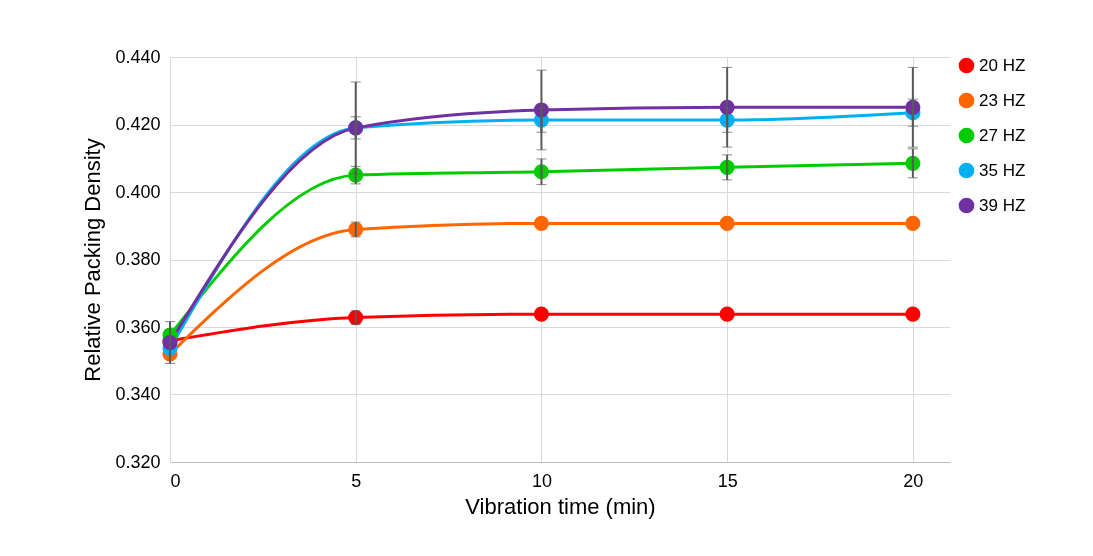 The height and width of the screenshot is (556, 1093). I want to click on y-tick-label: 0.340, so click(138, 394).